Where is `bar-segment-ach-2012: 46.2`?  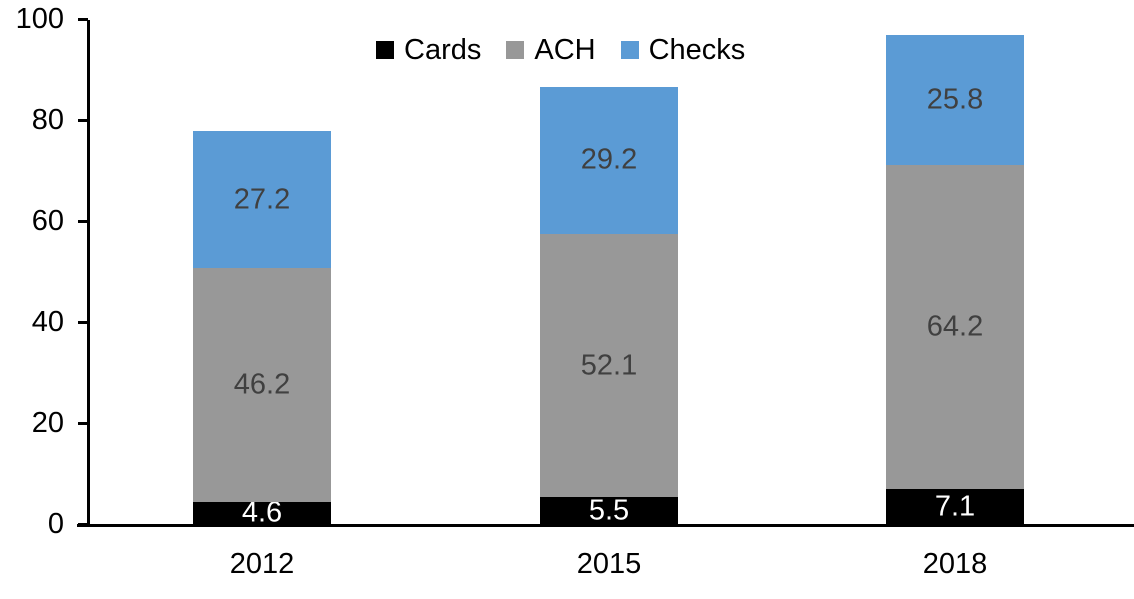
bar-segment-ach-2012: 46.2 is located at coordinates (262, 385).